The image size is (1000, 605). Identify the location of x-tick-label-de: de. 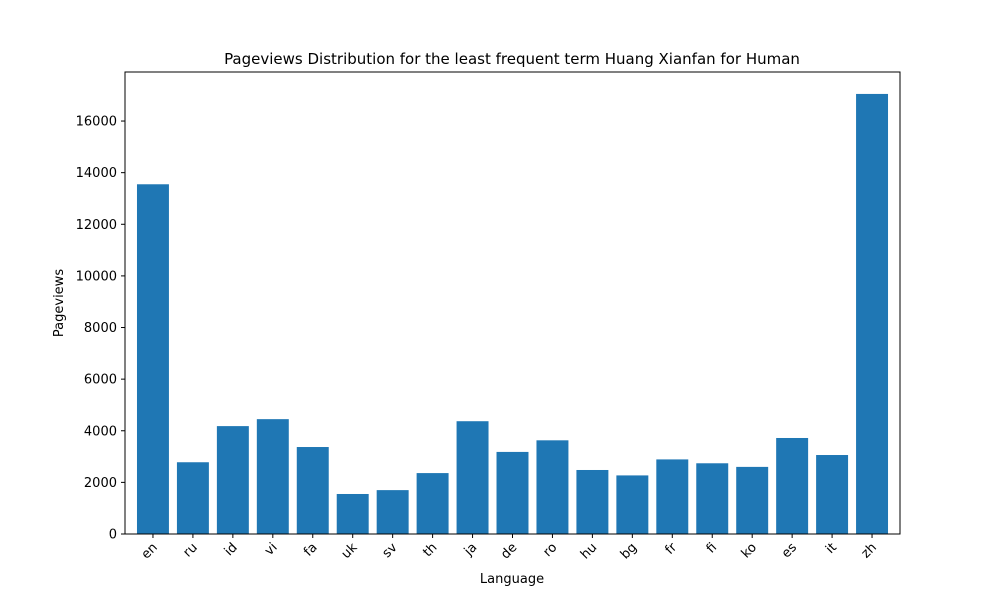
(509, 551).